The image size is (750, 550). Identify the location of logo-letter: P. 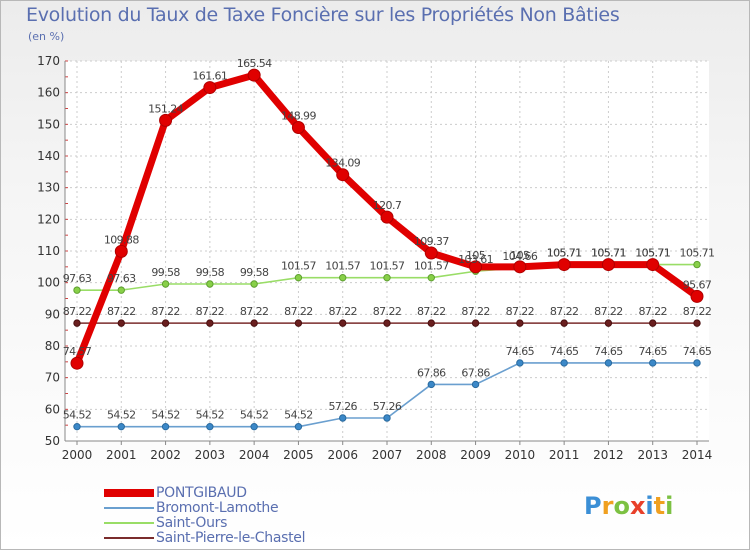
(593, 506).